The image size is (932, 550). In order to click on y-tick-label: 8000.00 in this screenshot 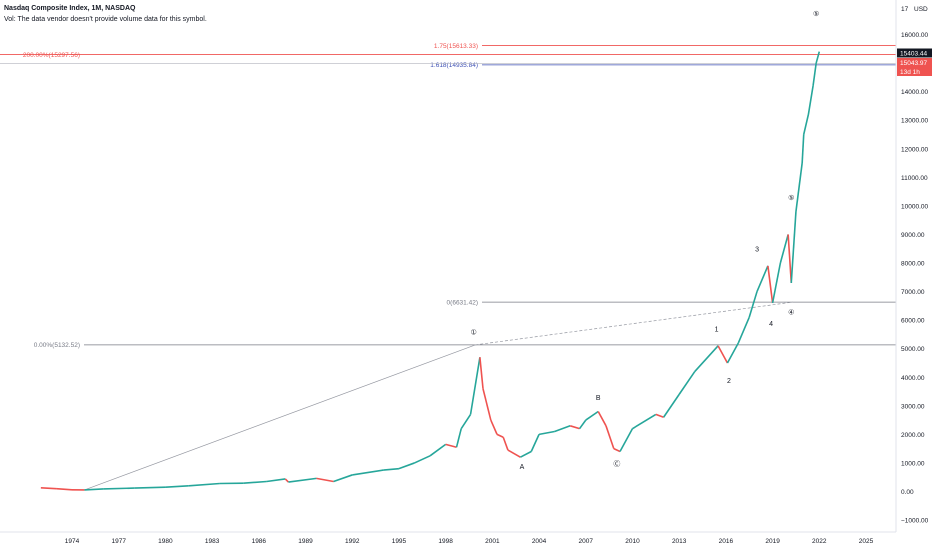, I will do `click(913, 264)`.